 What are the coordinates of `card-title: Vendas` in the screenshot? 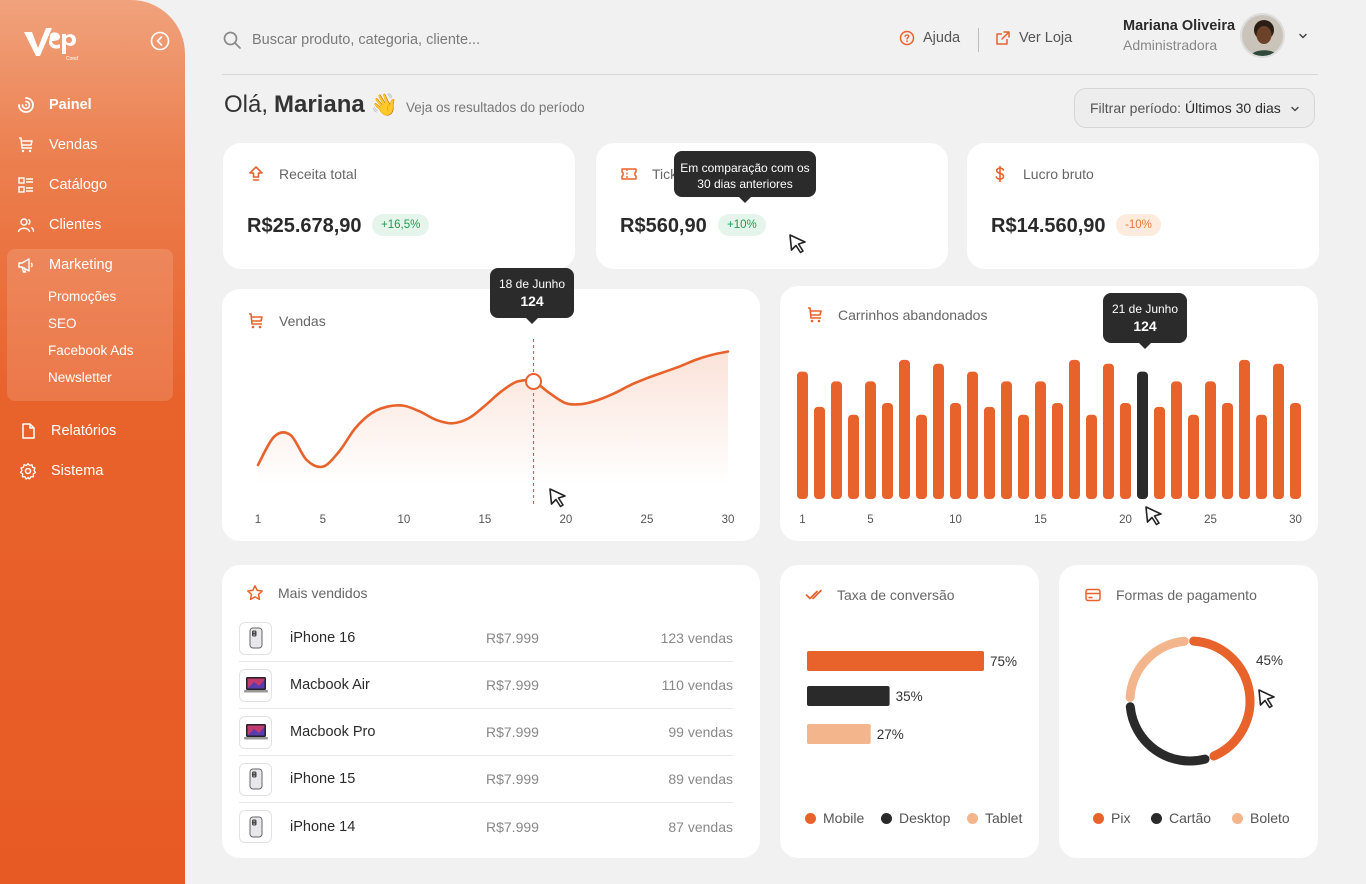 It's located at (286, 321).